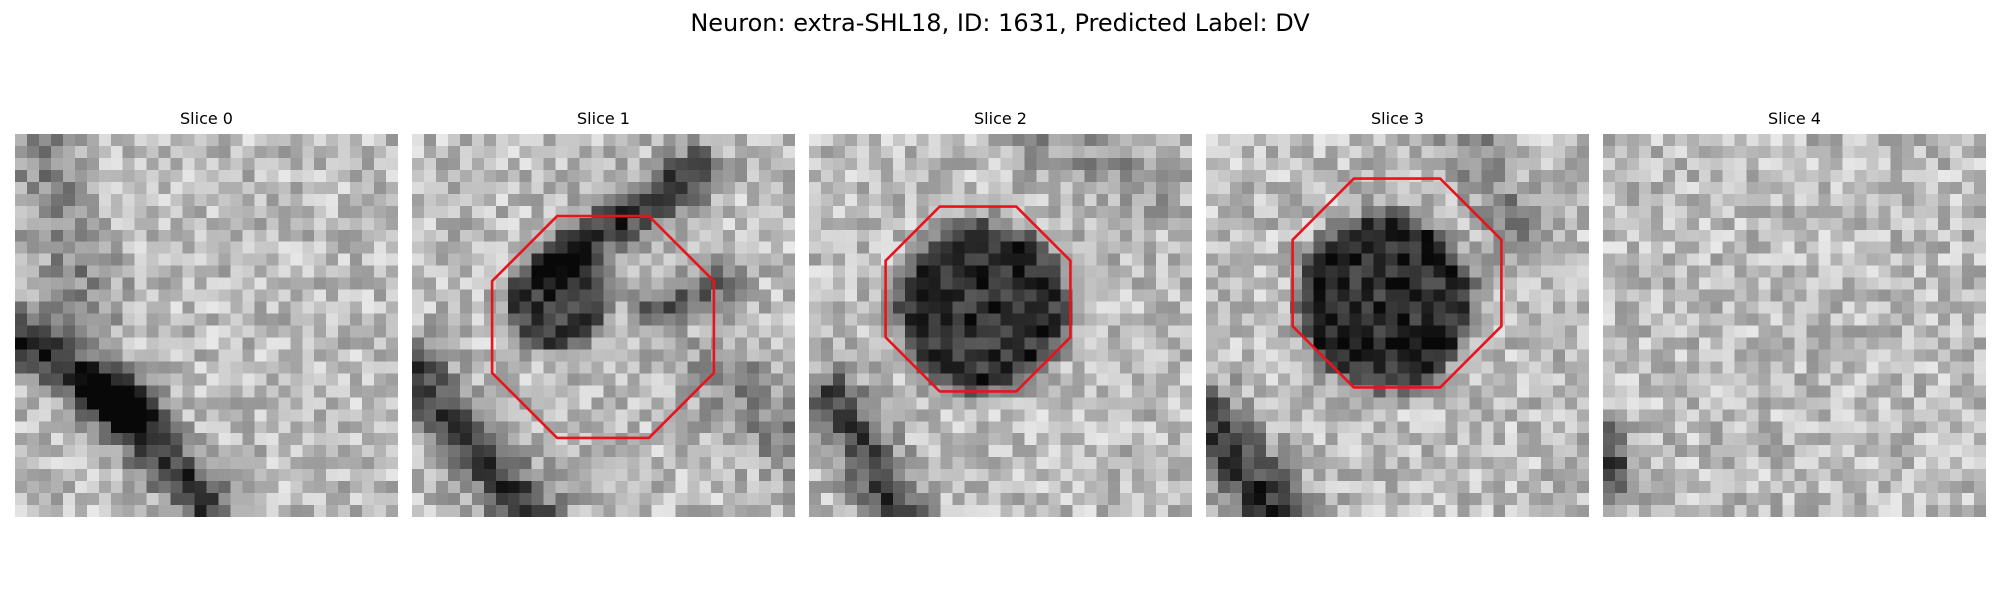 The width and height of the screenshot is (2000, 600). Describe the element at coordinates (1000, 118) in the screenshot. I see `slice-title: Slice 2` at that location.